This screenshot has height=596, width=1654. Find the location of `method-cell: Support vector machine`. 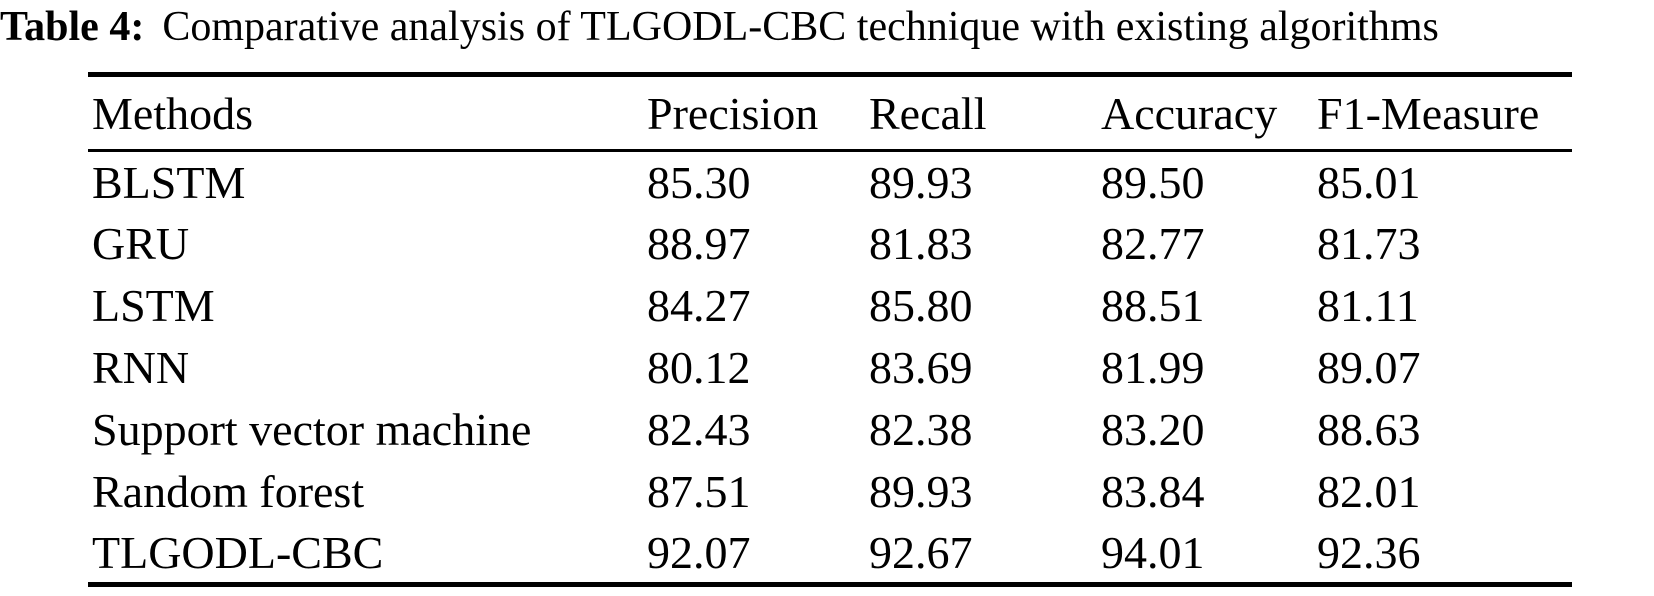

method-cell: Support vector machine is located at coordinates (312, 429).